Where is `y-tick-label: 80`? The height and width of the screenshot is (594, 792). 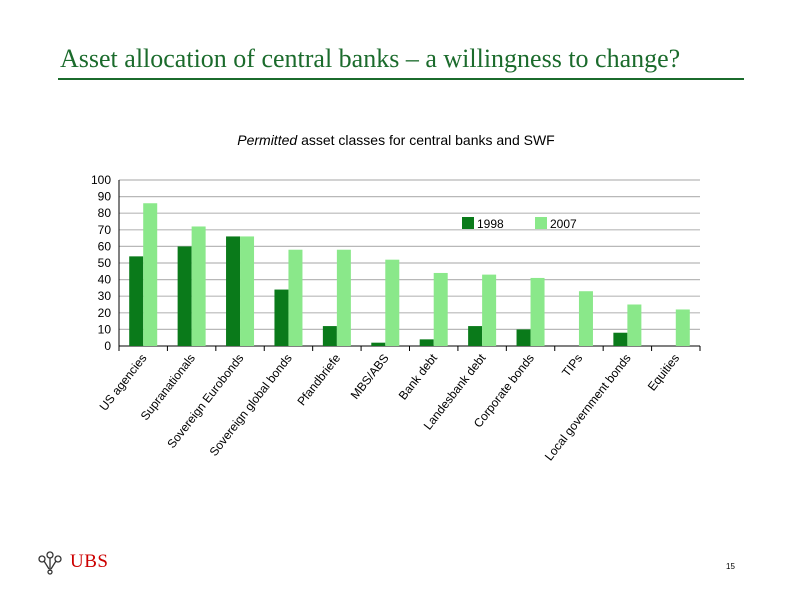
y-tick-label: 80 is located at coordinates (105, 213).